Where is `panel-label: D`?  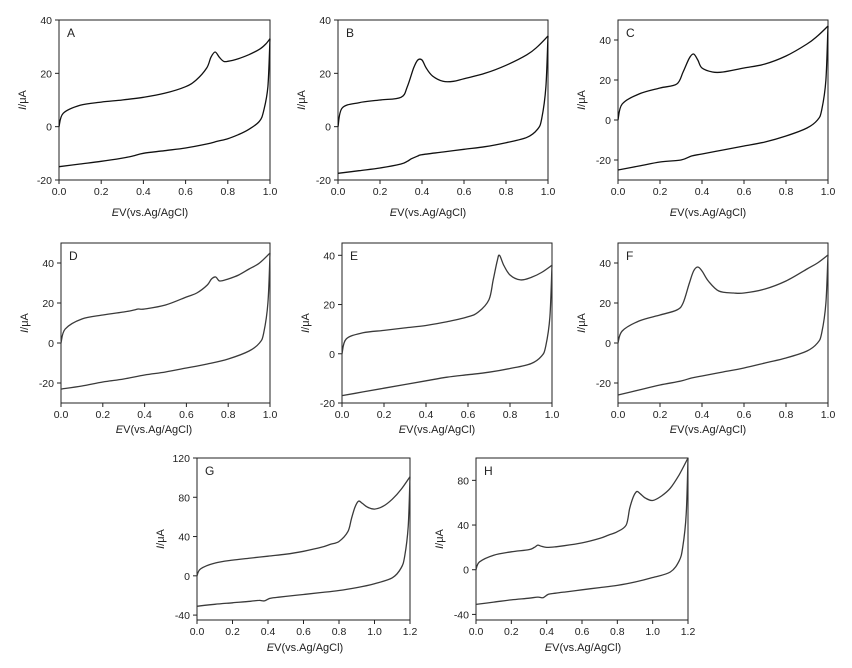 panel-label: D is located at coordinates (73, 256).